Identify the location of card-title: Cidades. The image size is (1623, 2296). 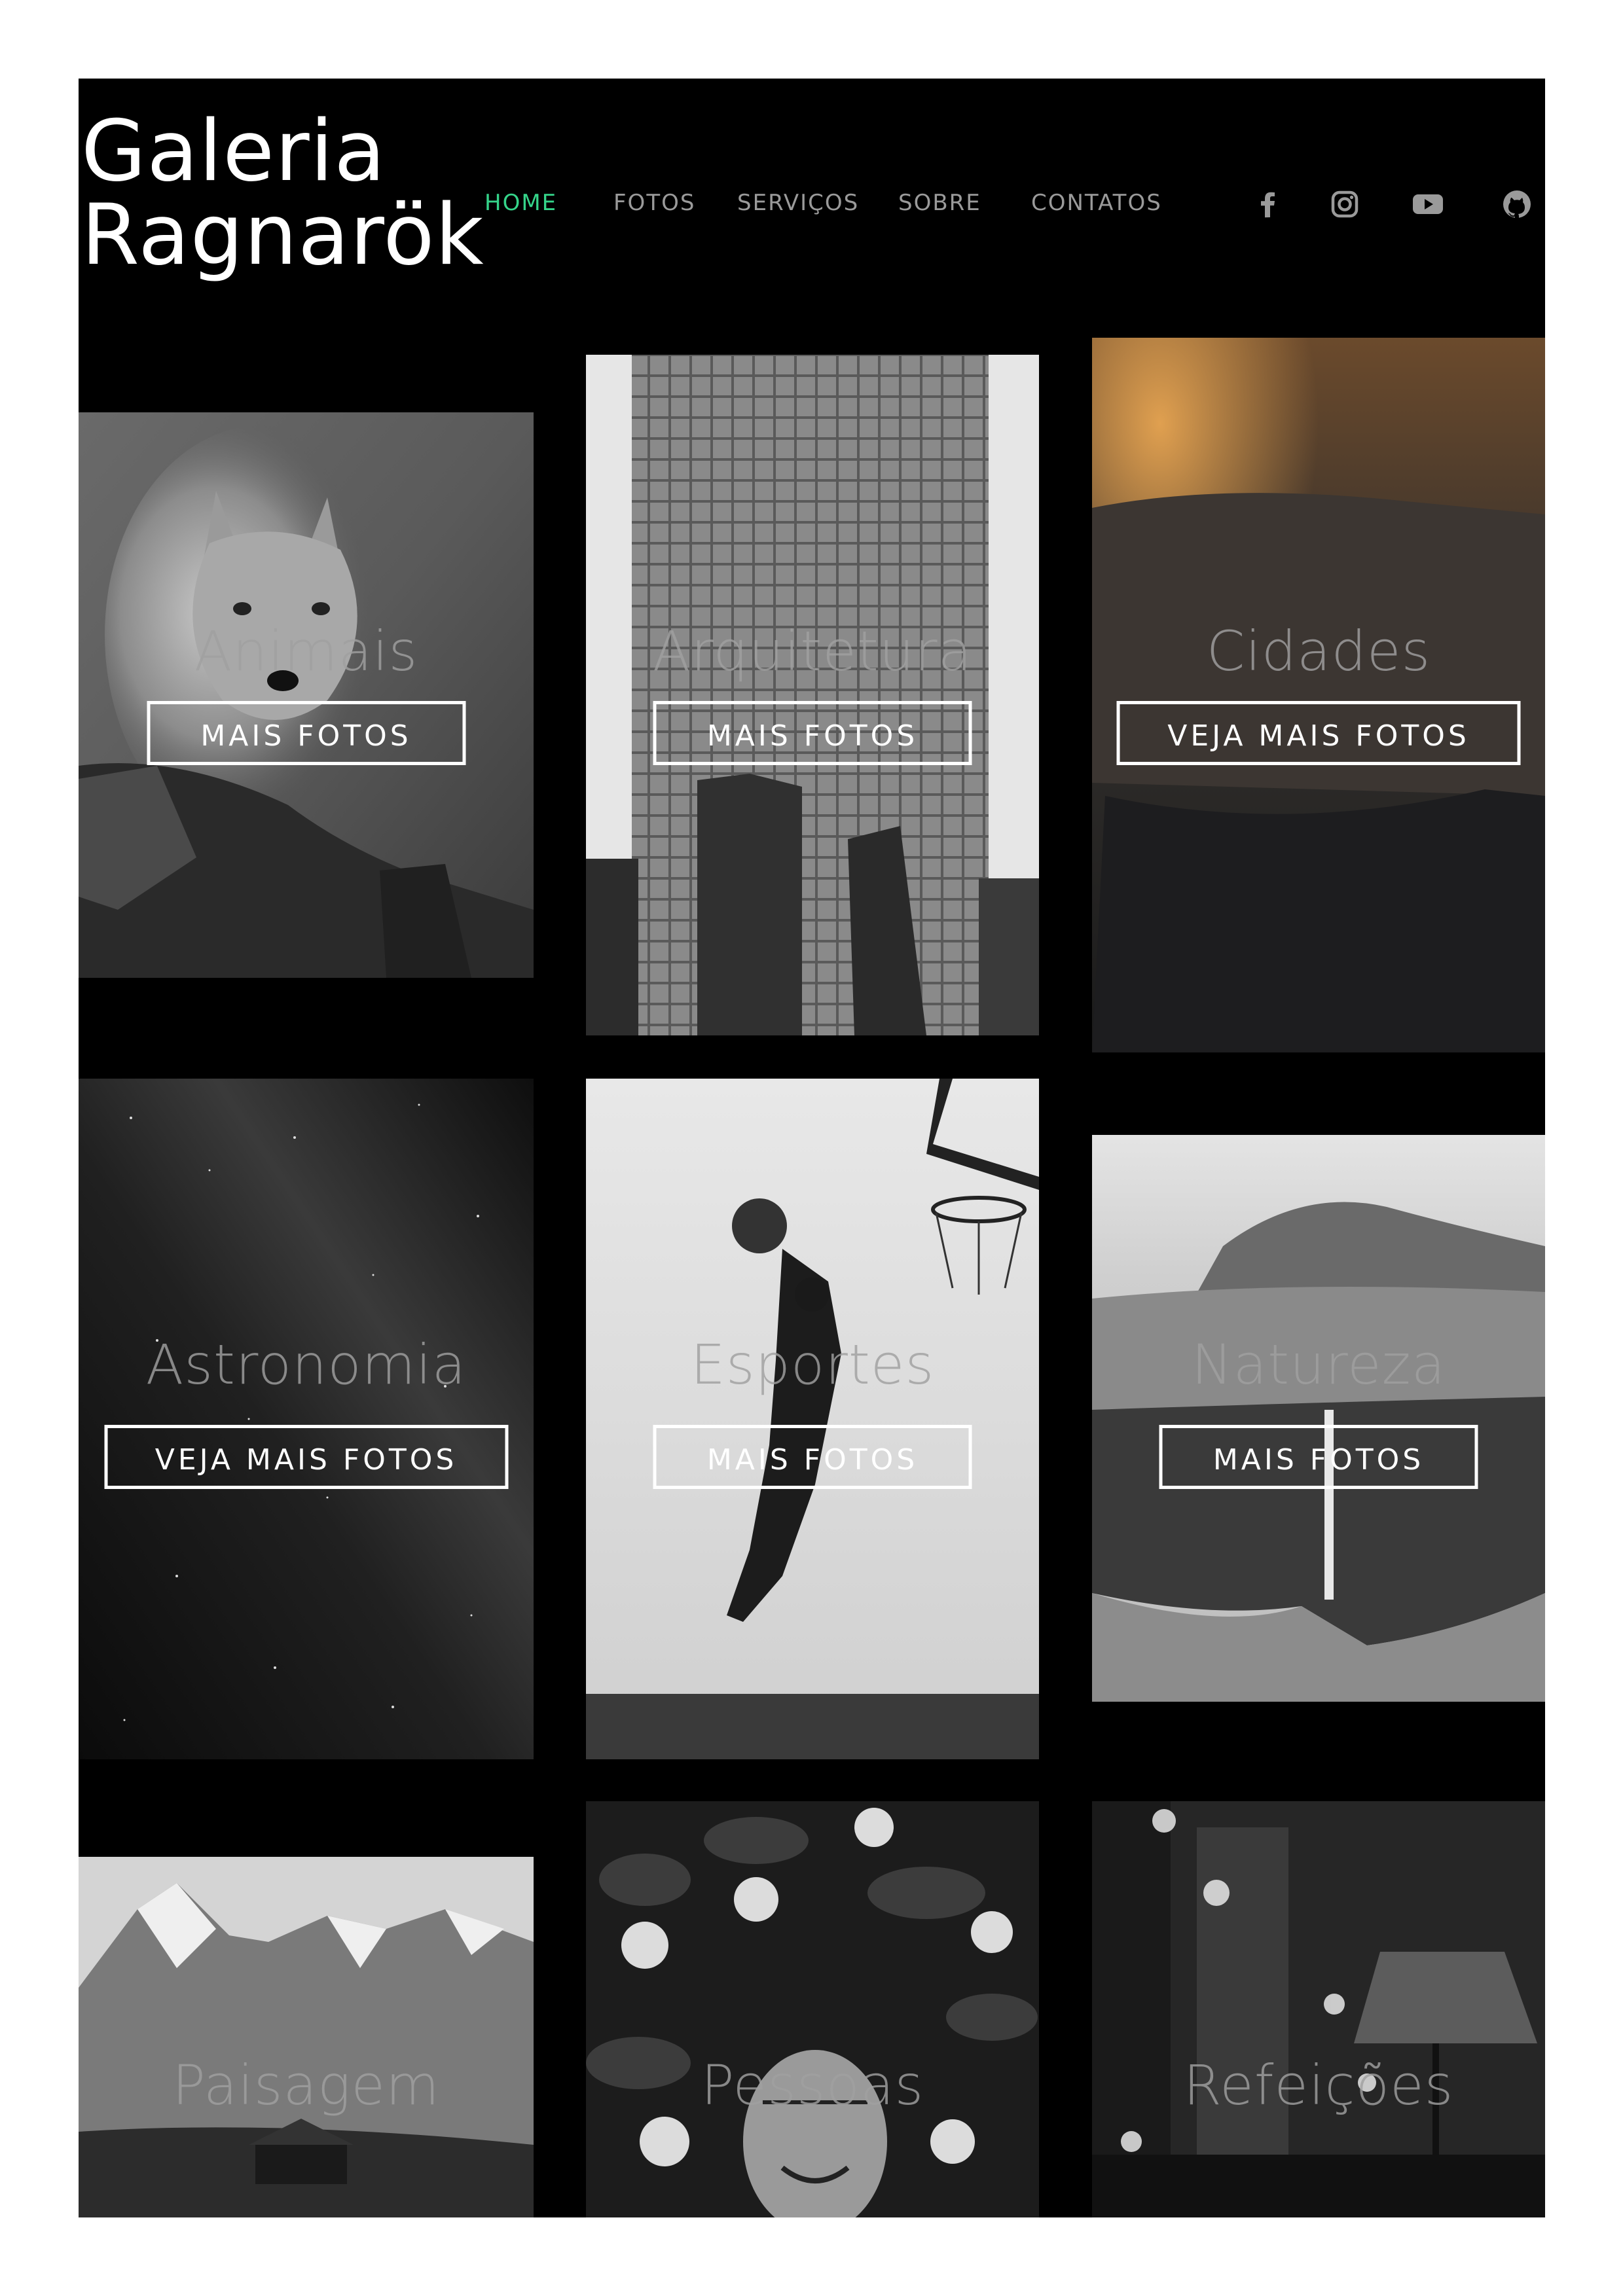
(1318, 651).